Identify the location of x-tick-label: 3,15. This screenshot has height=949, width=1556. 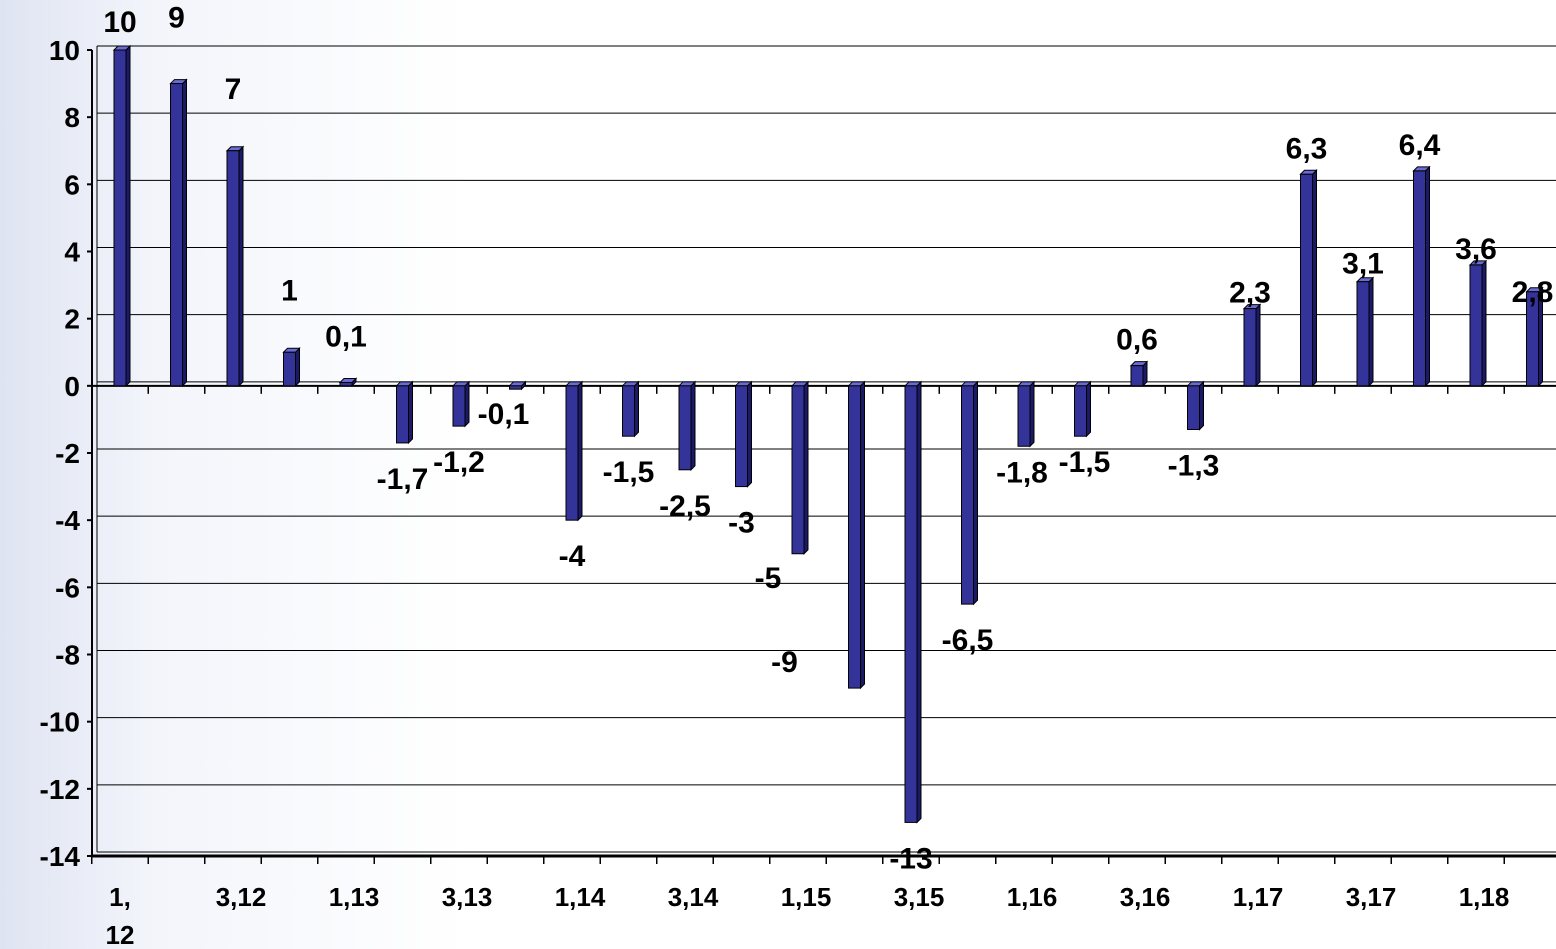
(919, 897).